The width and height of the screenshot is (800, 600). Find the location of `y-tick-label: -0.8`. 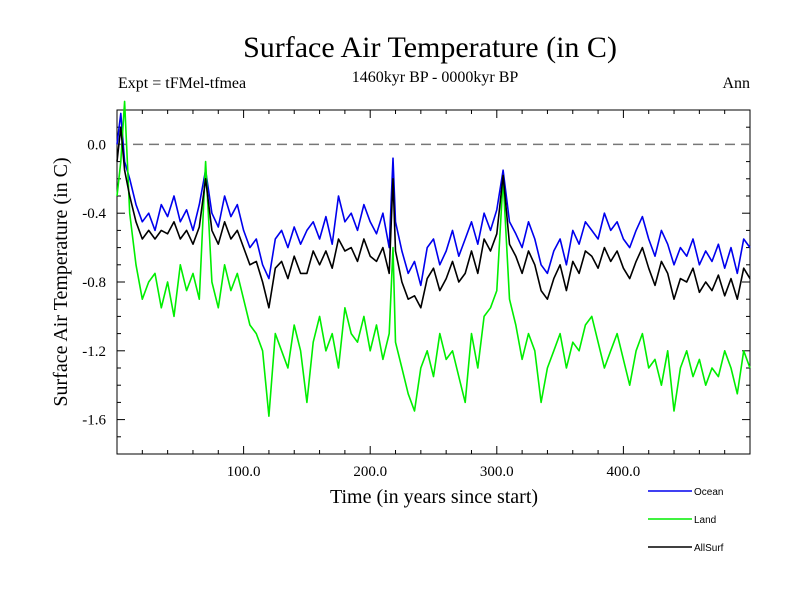

y-tick-label: -0.8 is located at coordinates (94, 283).